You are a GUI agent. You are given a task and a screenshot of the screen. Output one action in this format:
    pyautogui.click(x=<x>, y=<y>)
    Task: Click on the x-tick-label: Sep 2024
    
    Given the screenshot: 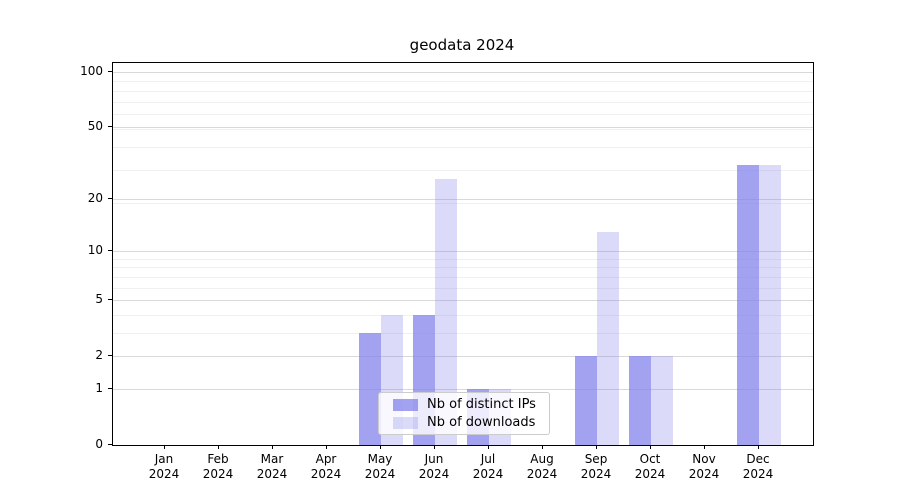 What is the action you would take?
    pyautogui.click(x=596, y=466)
    